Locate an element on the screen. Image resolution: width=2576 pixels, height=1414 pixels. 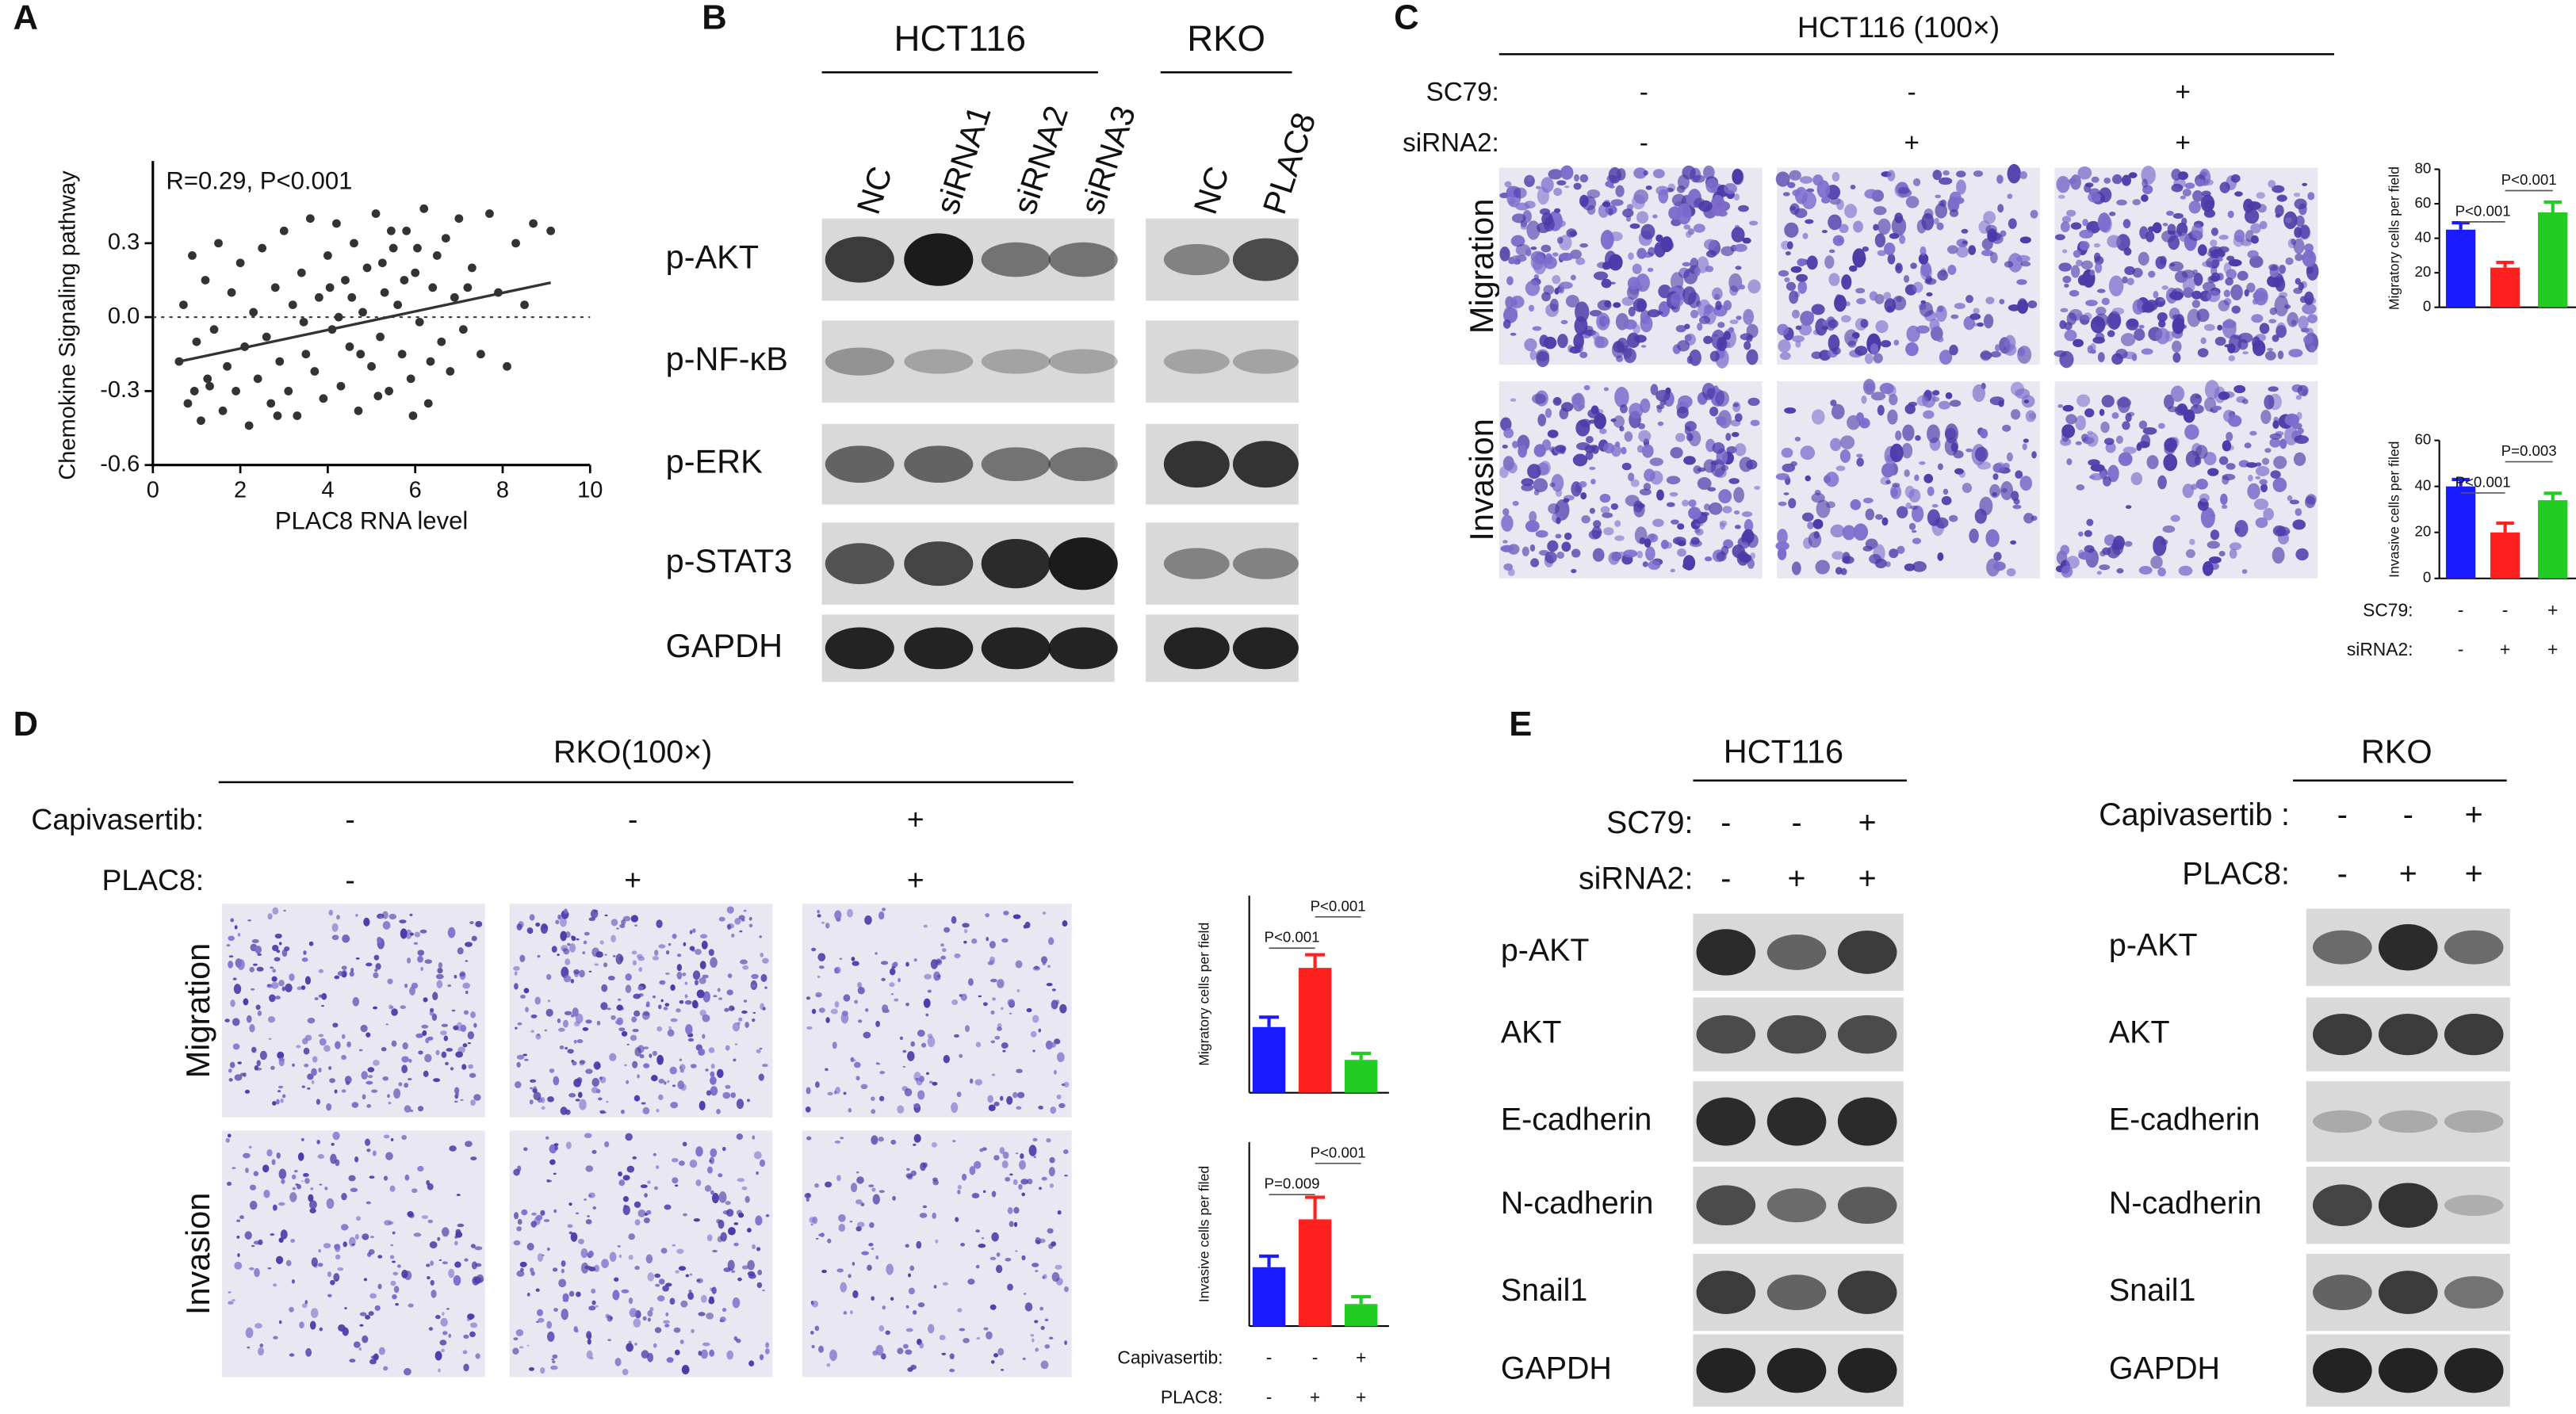
row-label: AKT is located at coordinates (1531, 1032).